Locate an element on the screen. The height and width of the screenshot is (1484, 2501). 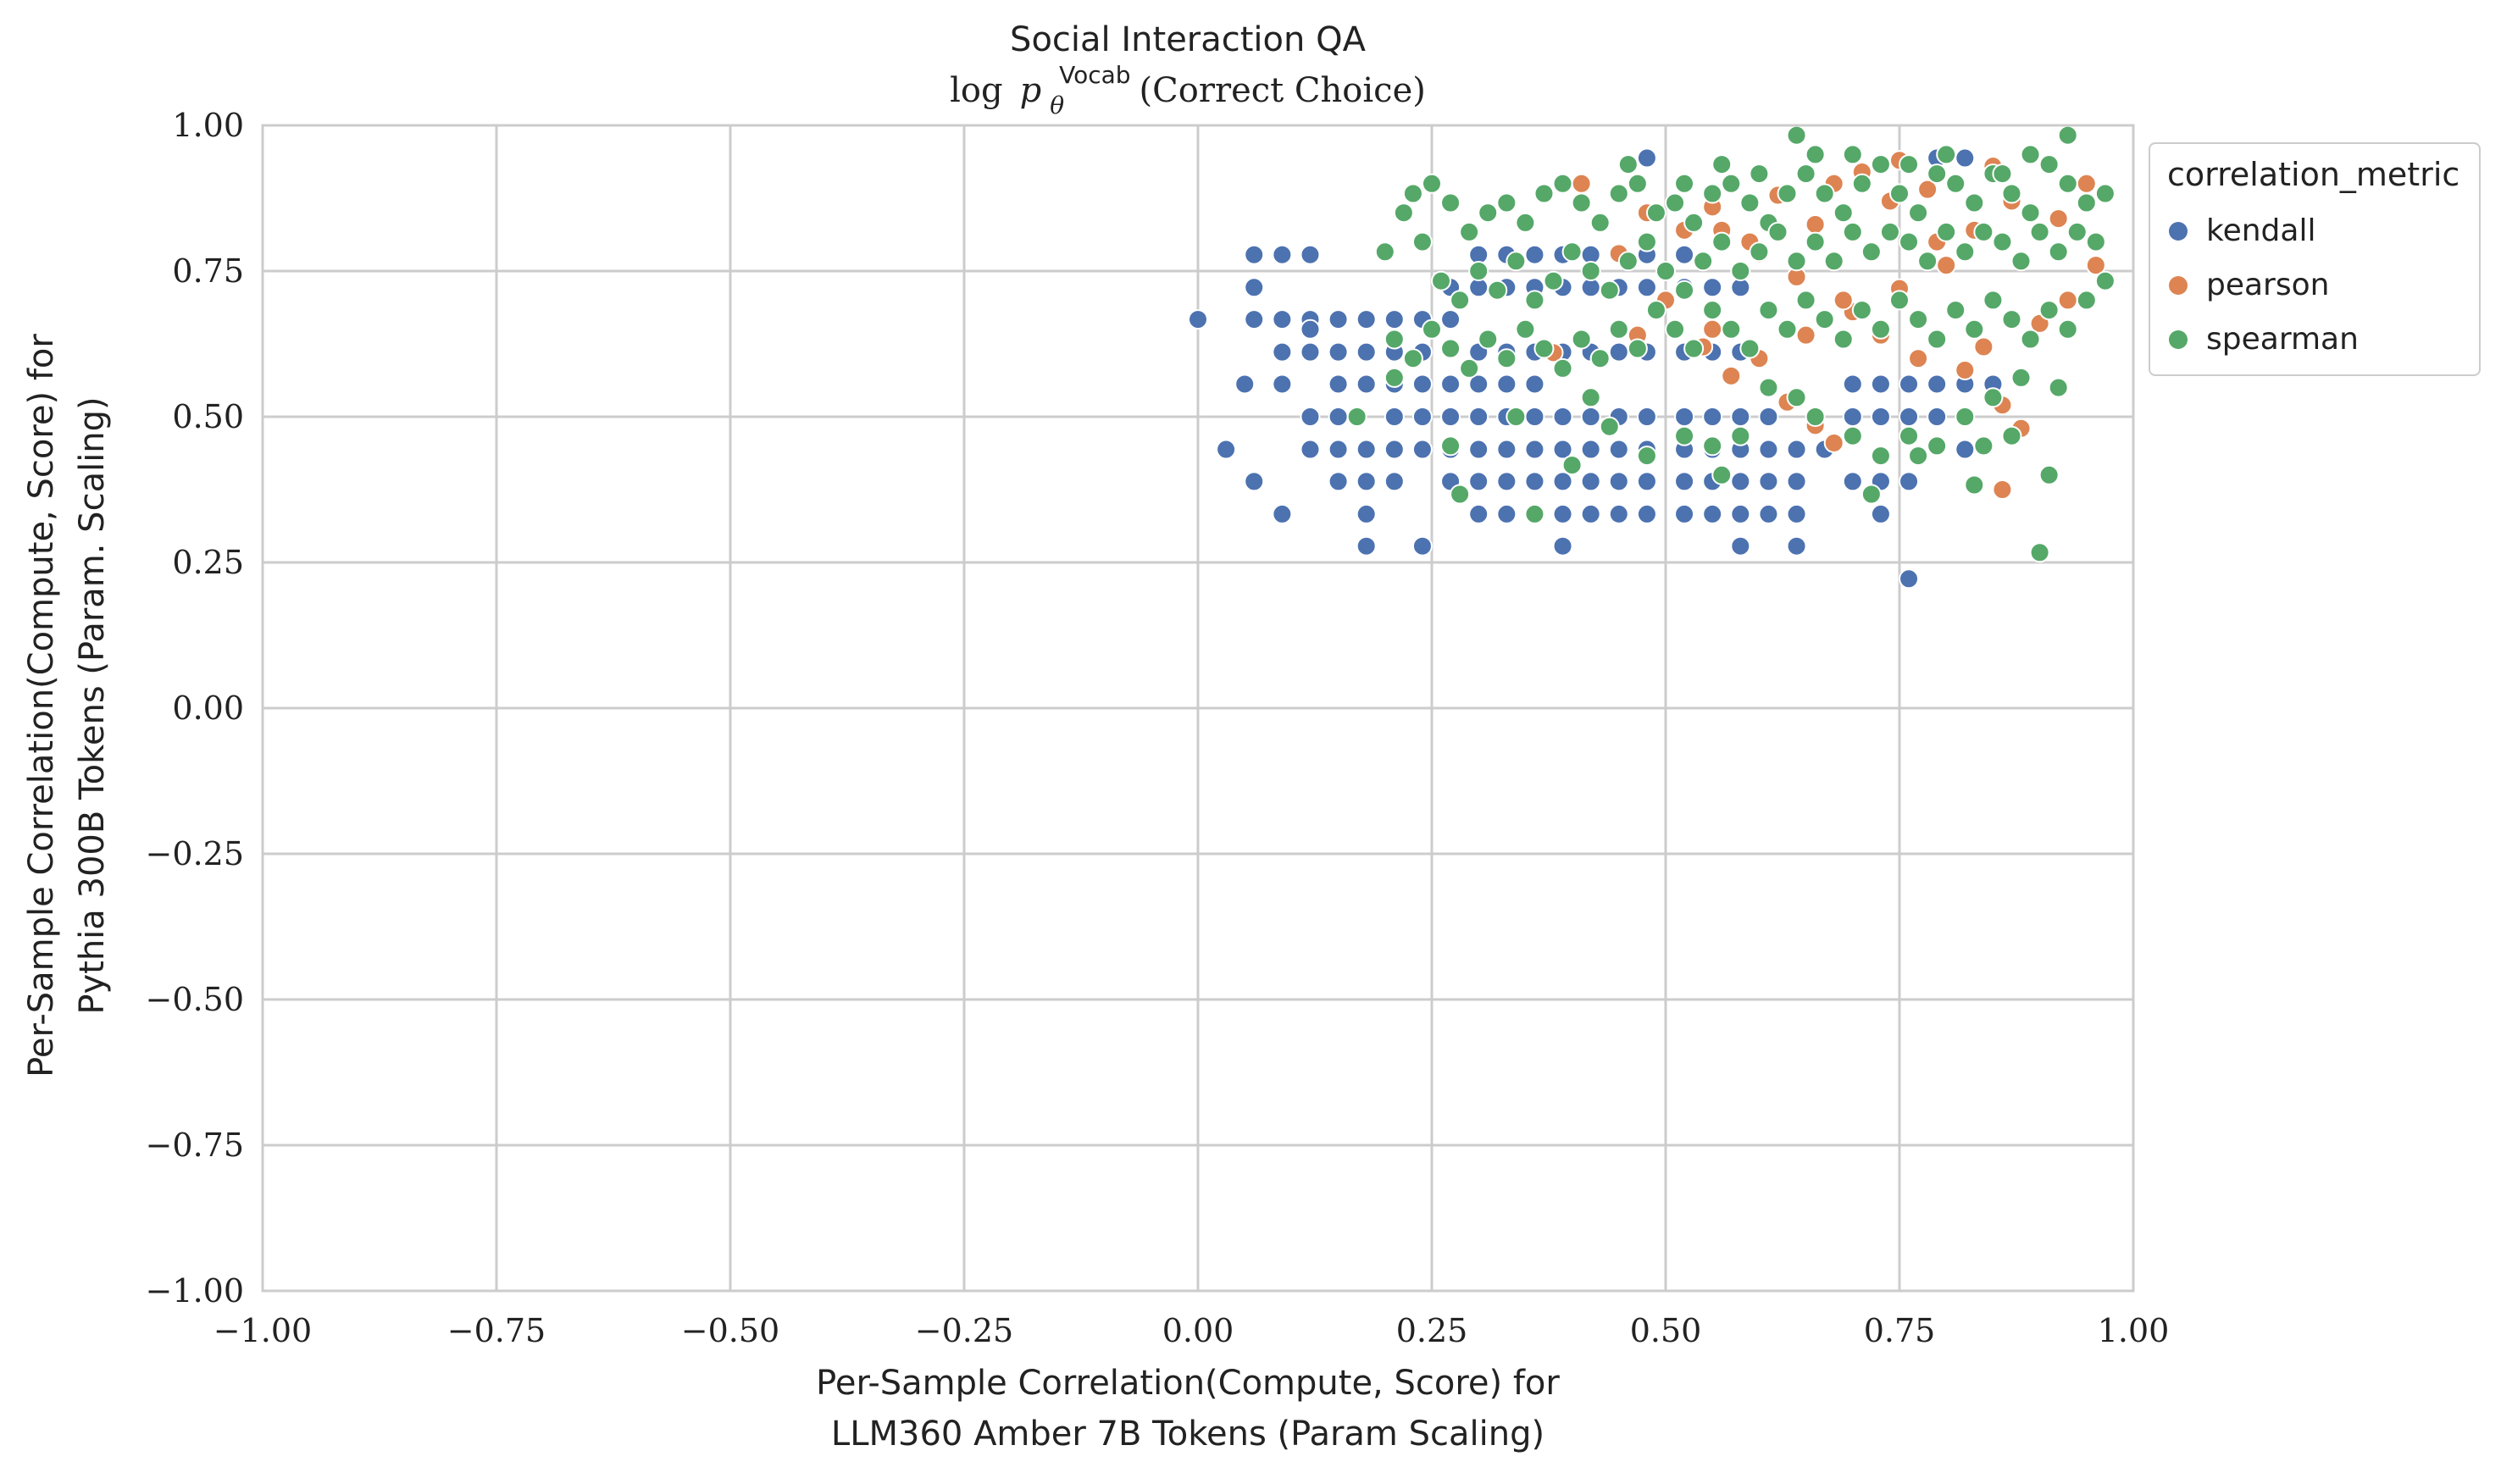
legend-marker-spearman is located at coordinates (2178, 339).